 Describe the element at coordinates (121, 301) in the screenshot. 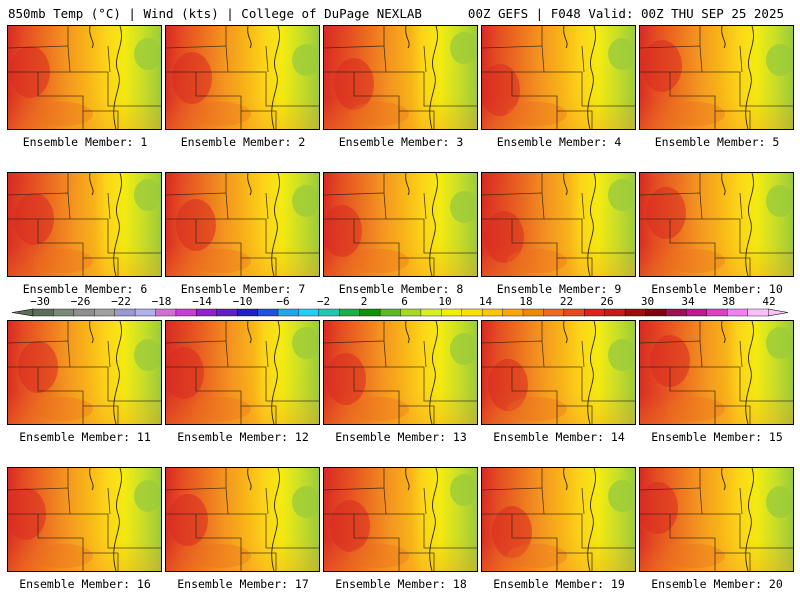

I see `colorbar-tick-label: −22` at that location.